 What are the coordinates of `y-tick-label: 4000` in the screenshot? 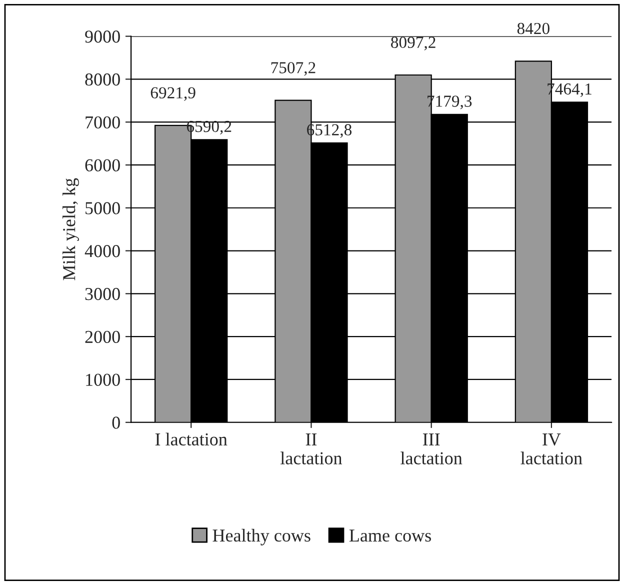 It's located at (102, 251).